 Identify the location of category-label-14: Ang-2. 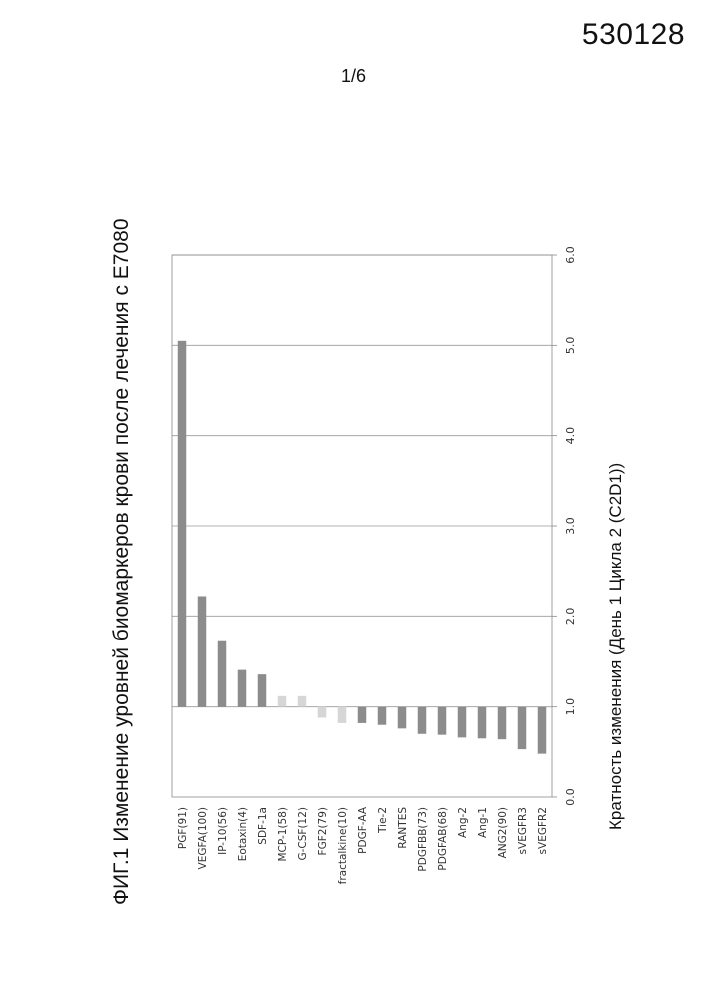
(463, 822).